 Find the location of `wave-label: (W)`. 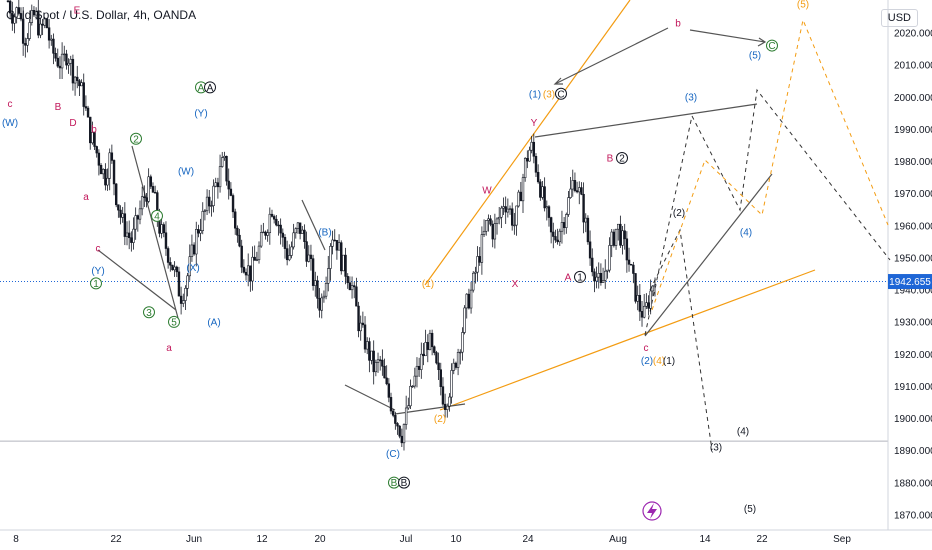

wave-label: (W) is located at coordinates (186, 171).